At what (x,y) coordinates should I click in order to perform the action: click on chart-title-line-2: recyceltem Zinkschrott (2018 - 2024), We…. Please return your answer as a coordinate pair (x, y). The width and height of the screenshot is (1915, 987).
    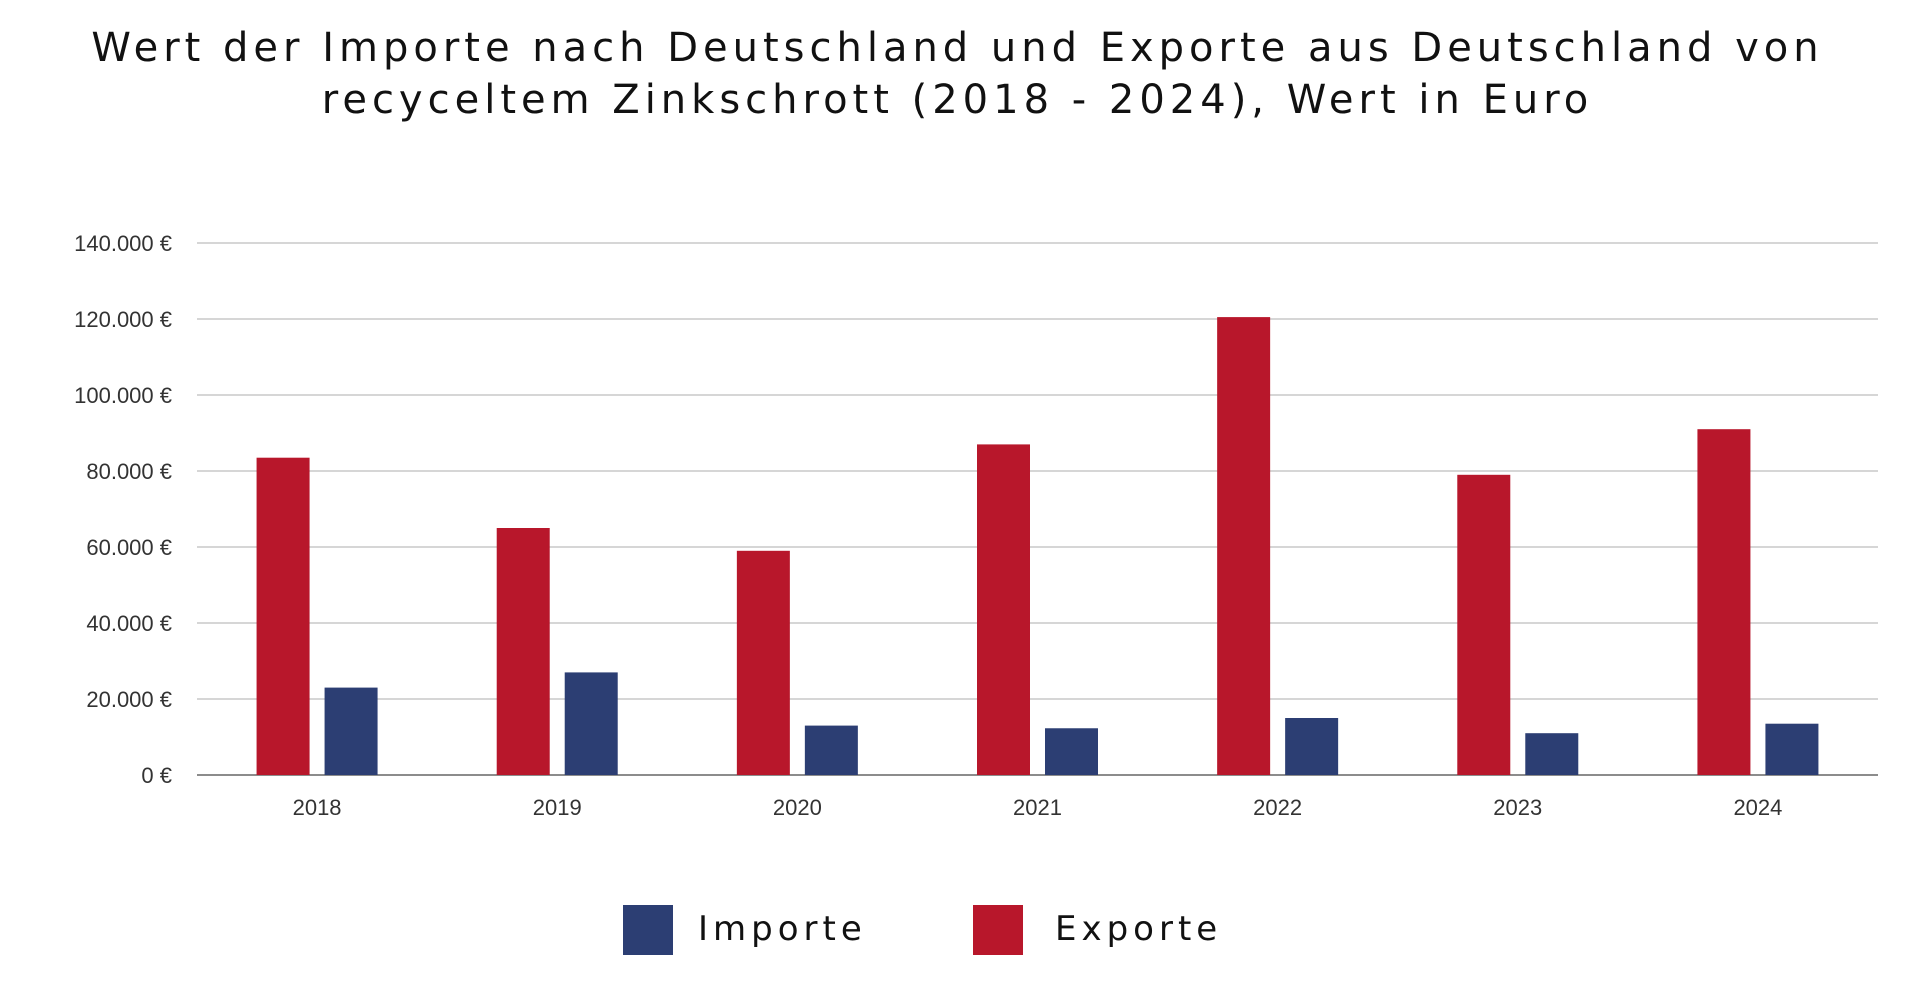
    Looking at the image, I should click on (957, 100).